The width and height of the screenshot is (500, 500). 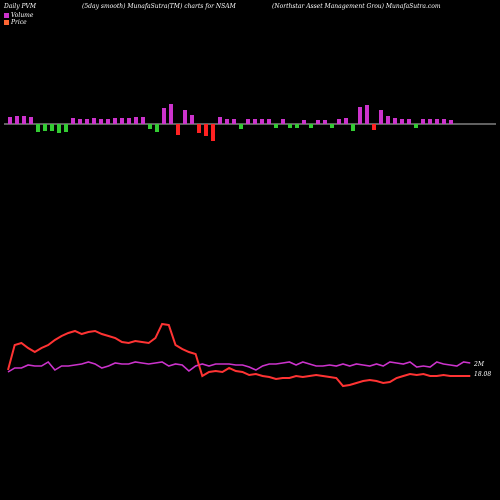 I want to click on volume-line, so click(x=239, y=366).